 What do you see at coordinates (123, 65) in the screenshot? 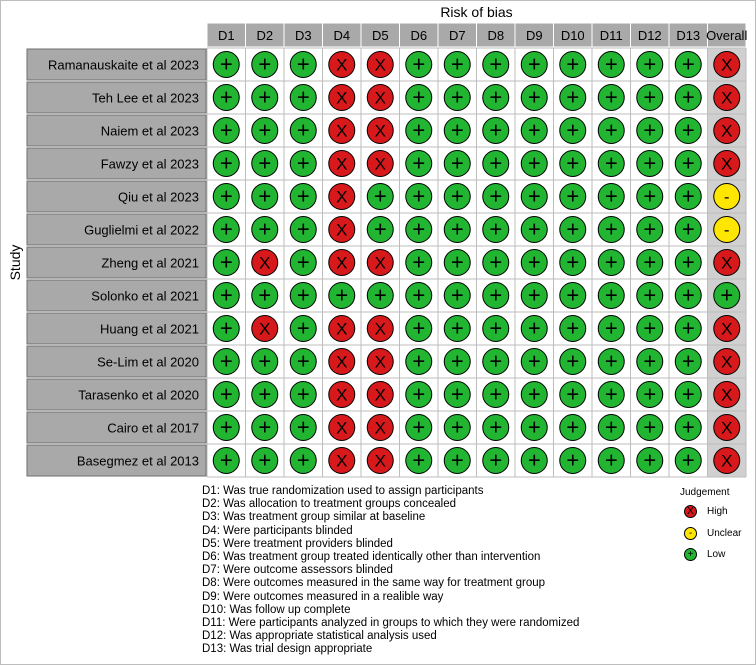
I see `study-label: Ramanauskaite et al 2023` at bounding box center [123, 65].